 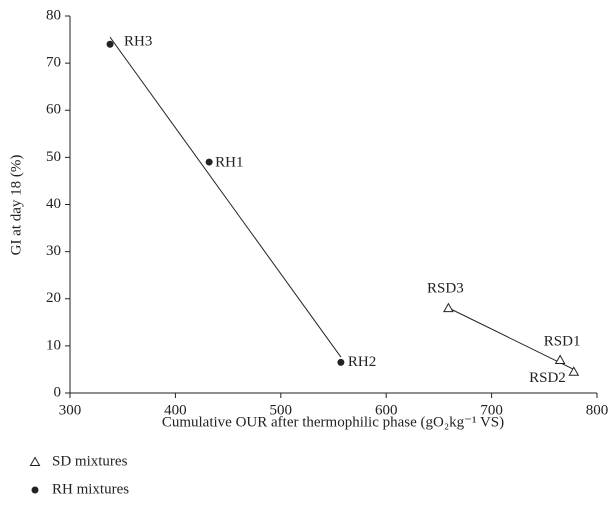 I want to click on x-tick-label: 500, so click(x=281, y=410).